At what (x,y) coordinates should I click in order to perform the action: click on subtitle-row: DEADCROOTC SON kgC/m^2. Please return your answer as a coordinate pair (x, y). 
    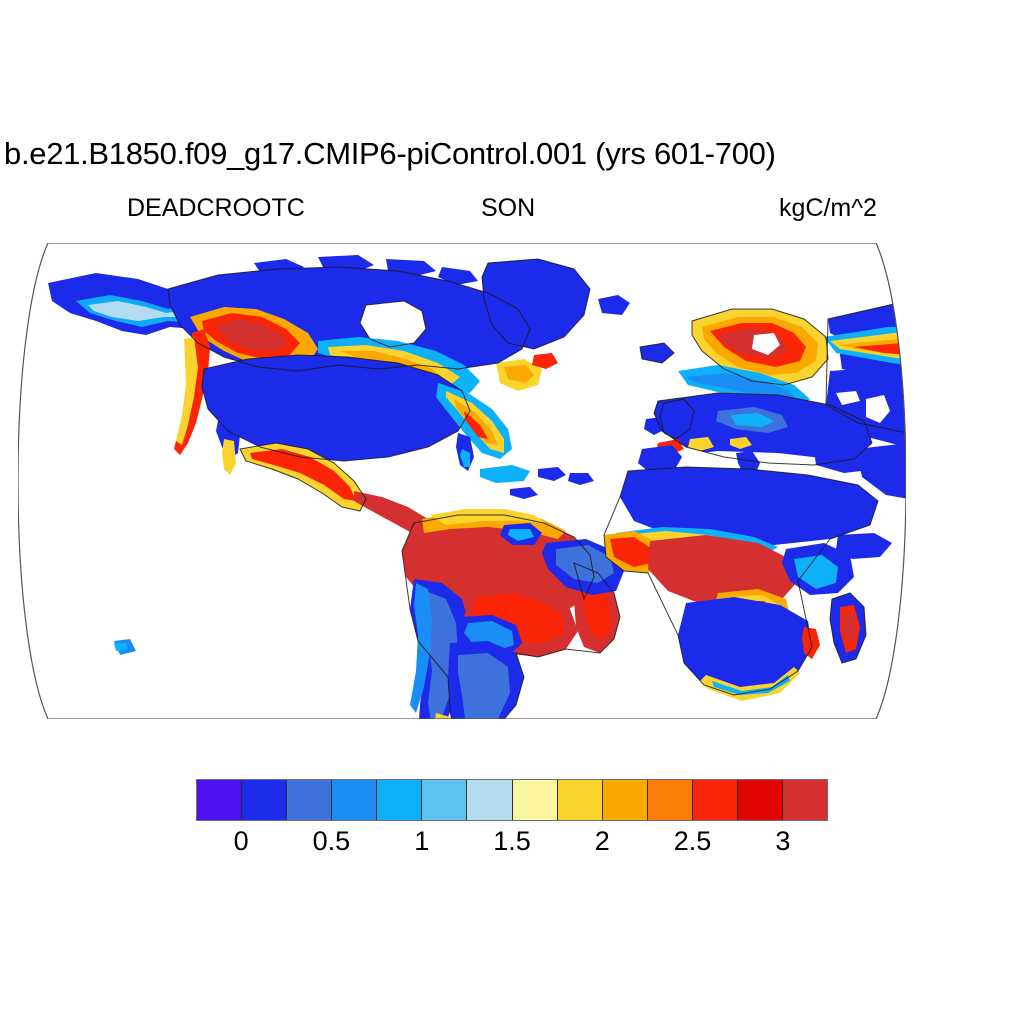
    Looking at the image, I should click on (512, 209).